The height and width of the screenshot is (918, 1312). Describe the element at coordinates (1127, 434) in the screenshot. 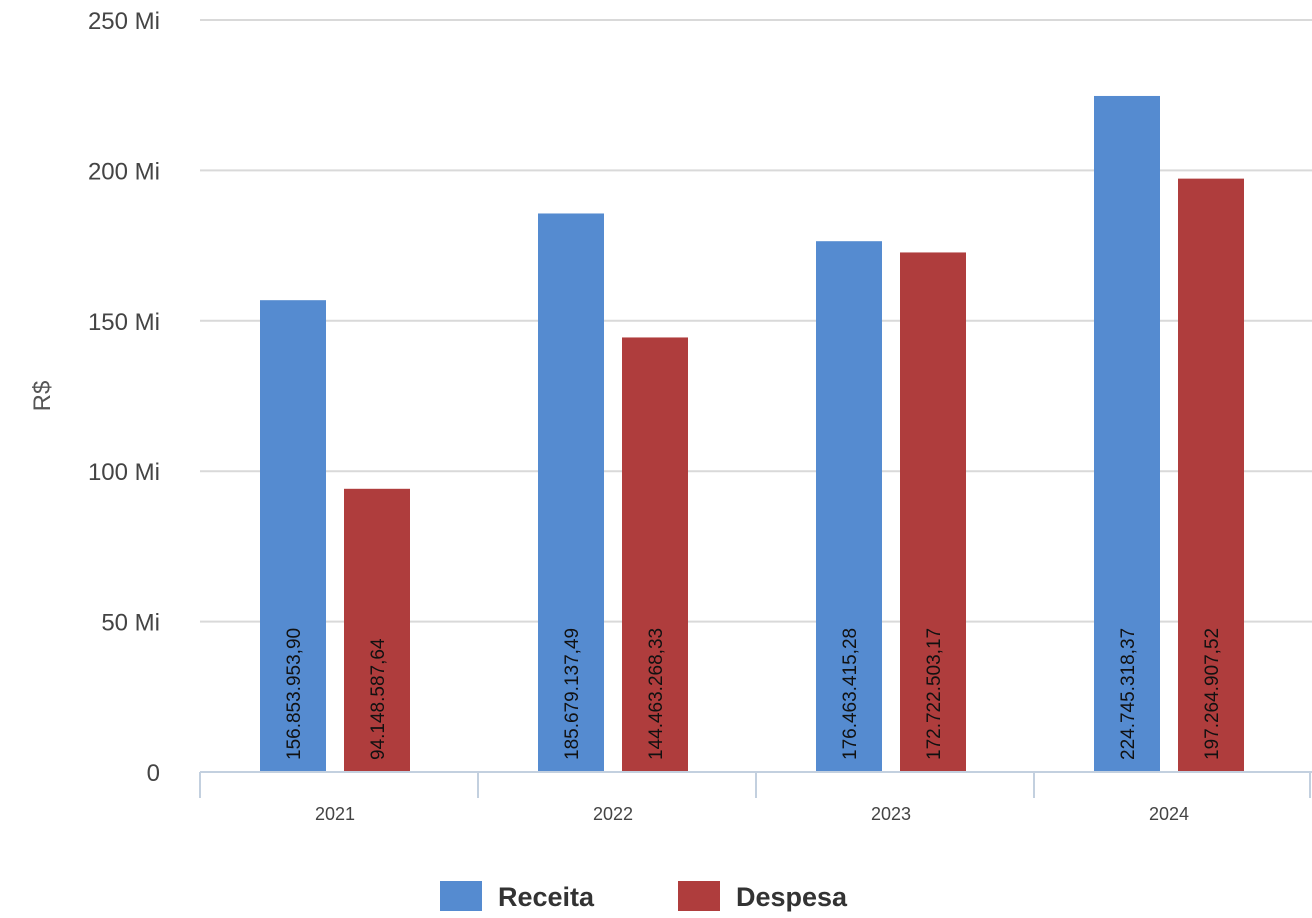

I see `bar-receita-2024` at that location.